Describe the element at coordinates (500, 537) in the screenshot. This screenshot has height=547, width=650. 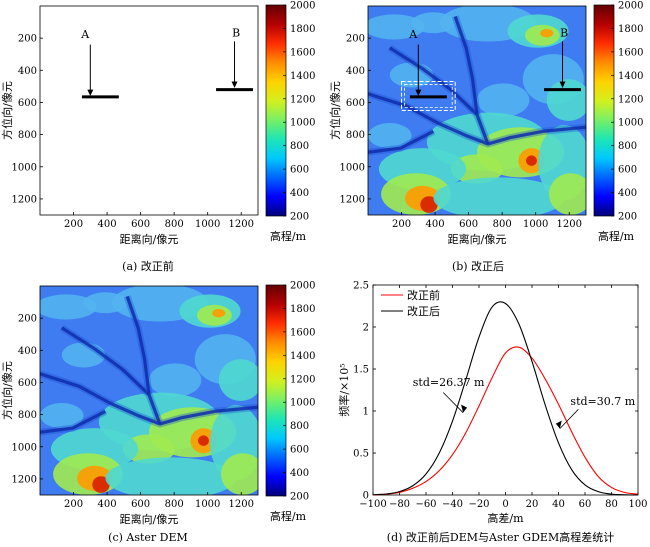
I see `panel-caption: (d) 改正前后DEM与Aster GDEM高程差统计` at that location.